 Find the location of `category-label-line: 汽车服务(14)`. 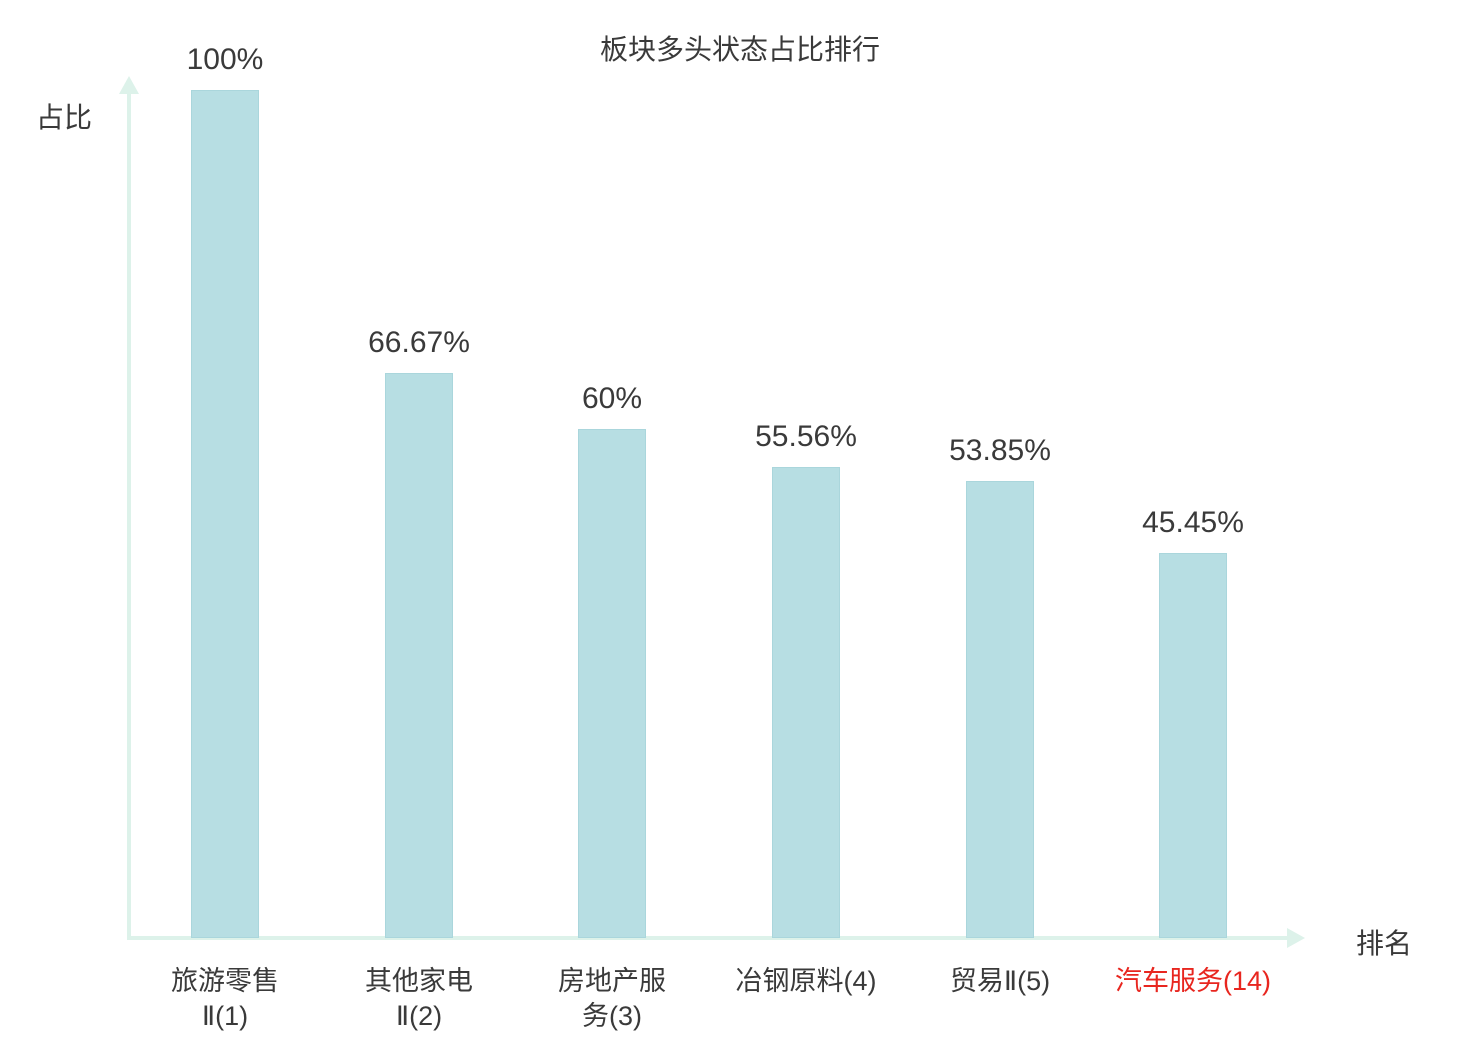

category-label-line: 汽车服务(14) is located at coordinates (1192, 981).